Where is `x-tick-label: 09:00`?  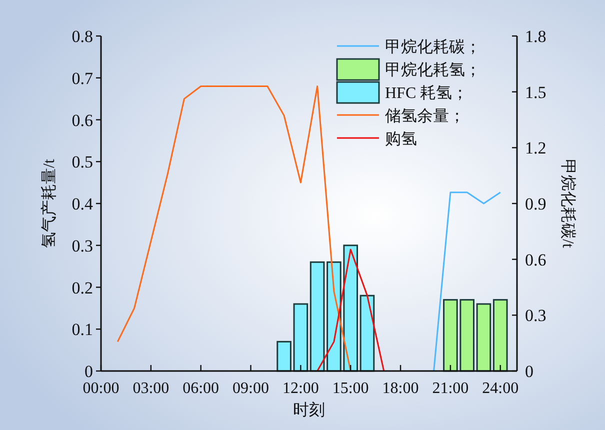 x-tick-label: 09:00 is located at coordinates (250, 388).